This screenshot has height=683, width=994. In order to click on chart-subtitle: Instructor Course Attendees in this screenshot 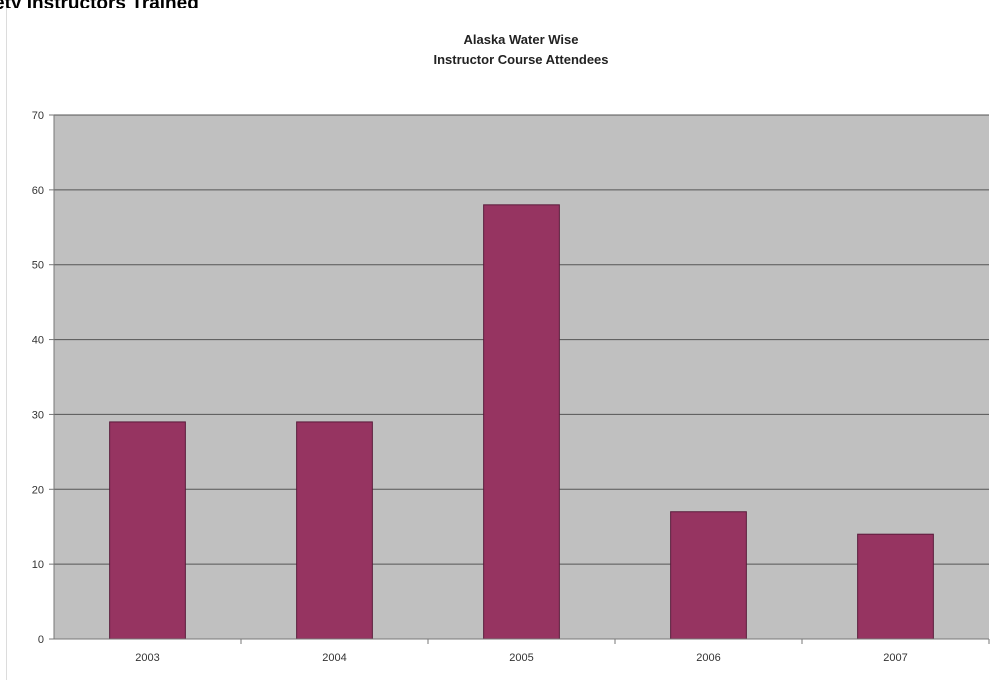, I will do `click(520, 59)`.